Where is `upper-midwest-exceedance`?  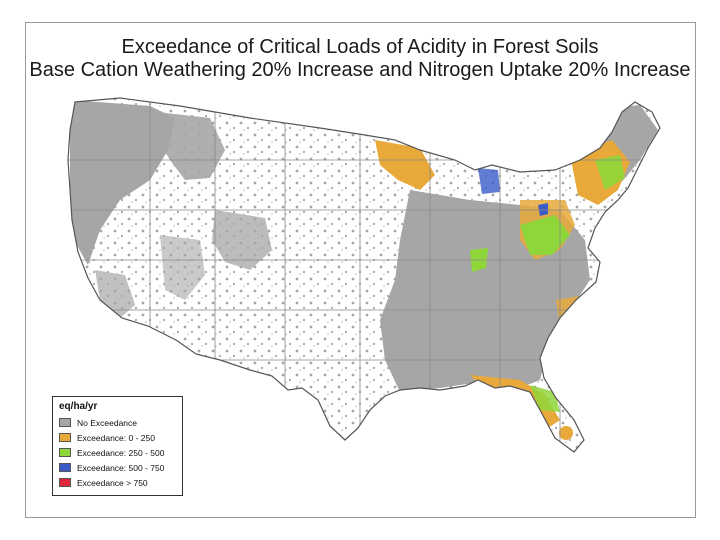
upper-midwest-exceedance is located at coordinates (405, 165).